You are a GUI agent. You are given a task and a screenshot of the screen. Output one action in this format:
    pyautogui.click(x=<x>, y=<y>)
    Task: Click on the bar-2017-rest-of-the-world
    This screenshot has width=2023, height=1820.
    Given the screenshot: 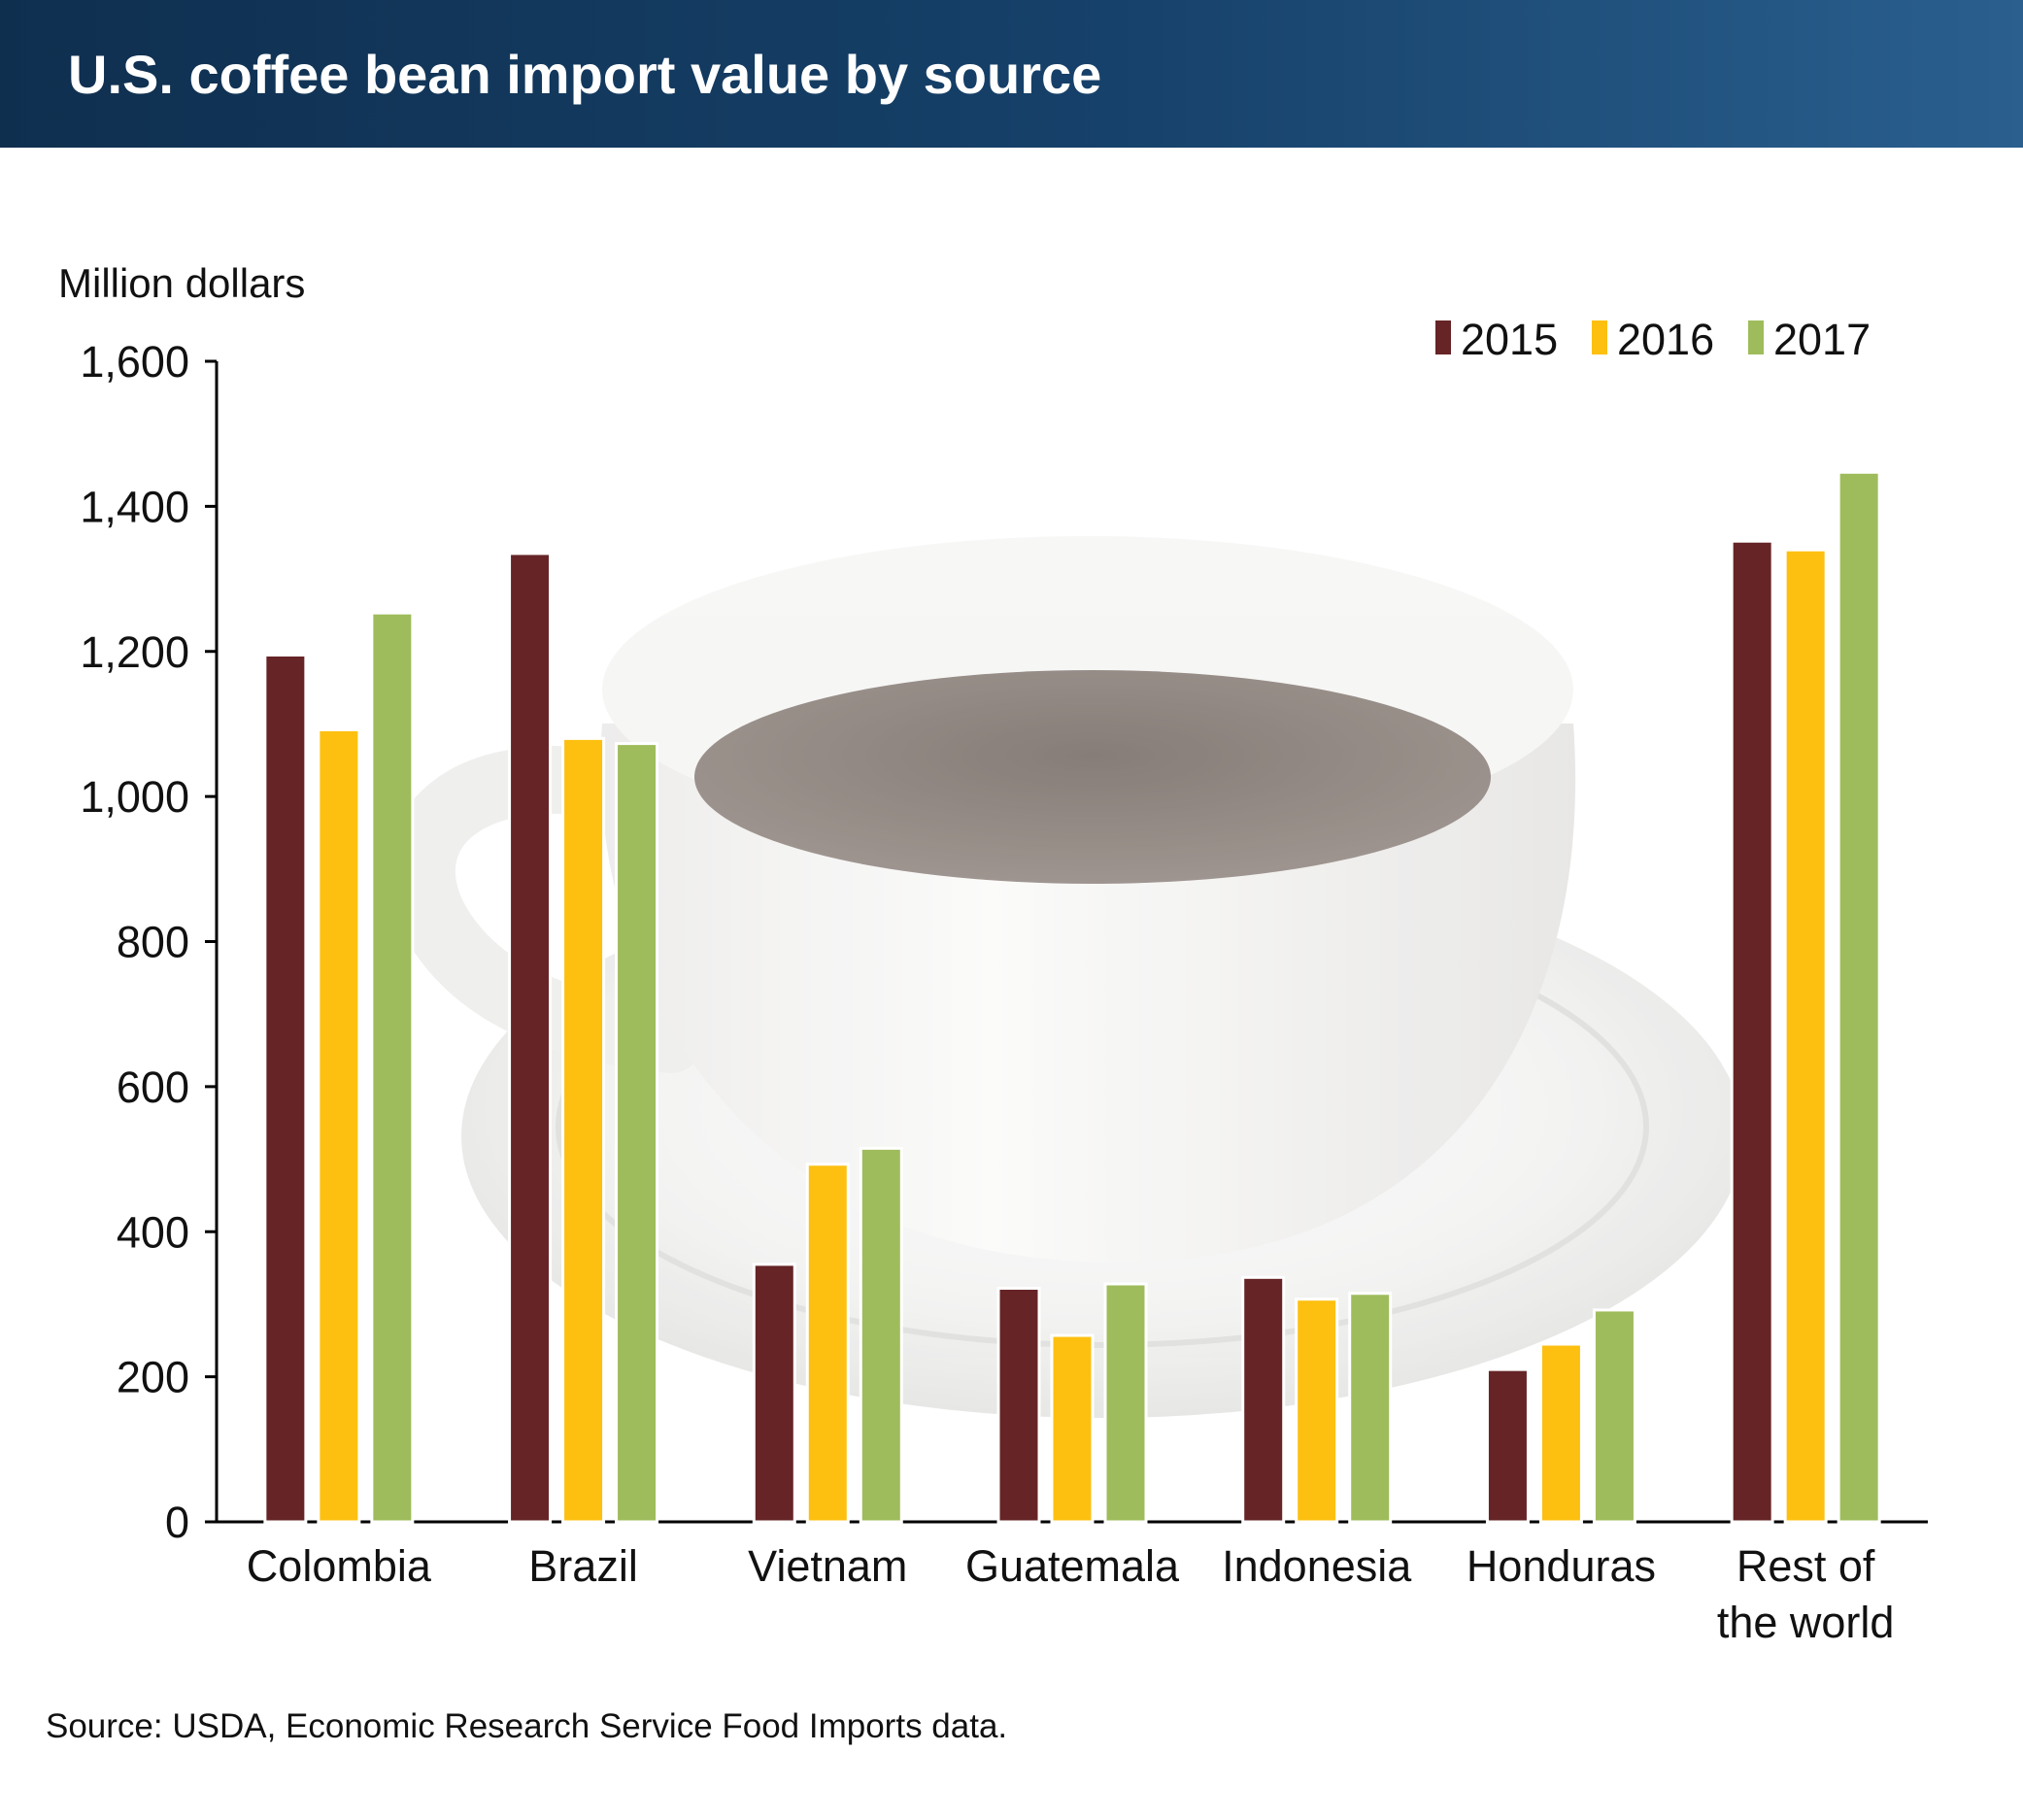 What is the action you would take?
    pyautogui.click(x=1859, y=997)
    